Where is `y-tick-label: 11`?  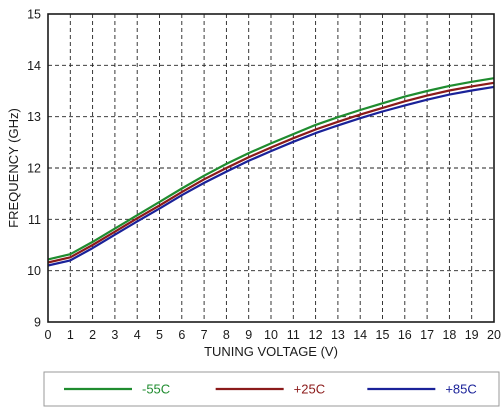
y-tick-label: 11 is located at coordinates (34, 220).